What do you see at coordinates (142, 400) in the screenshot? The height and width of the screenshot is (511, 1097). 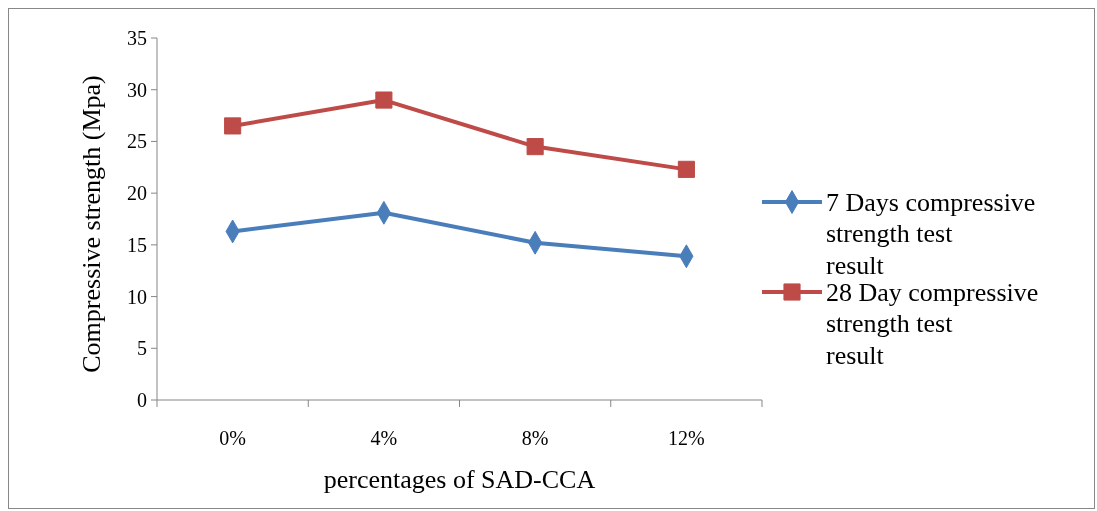 I see `y-tick-label: 0` at bounding box center [142, 400].